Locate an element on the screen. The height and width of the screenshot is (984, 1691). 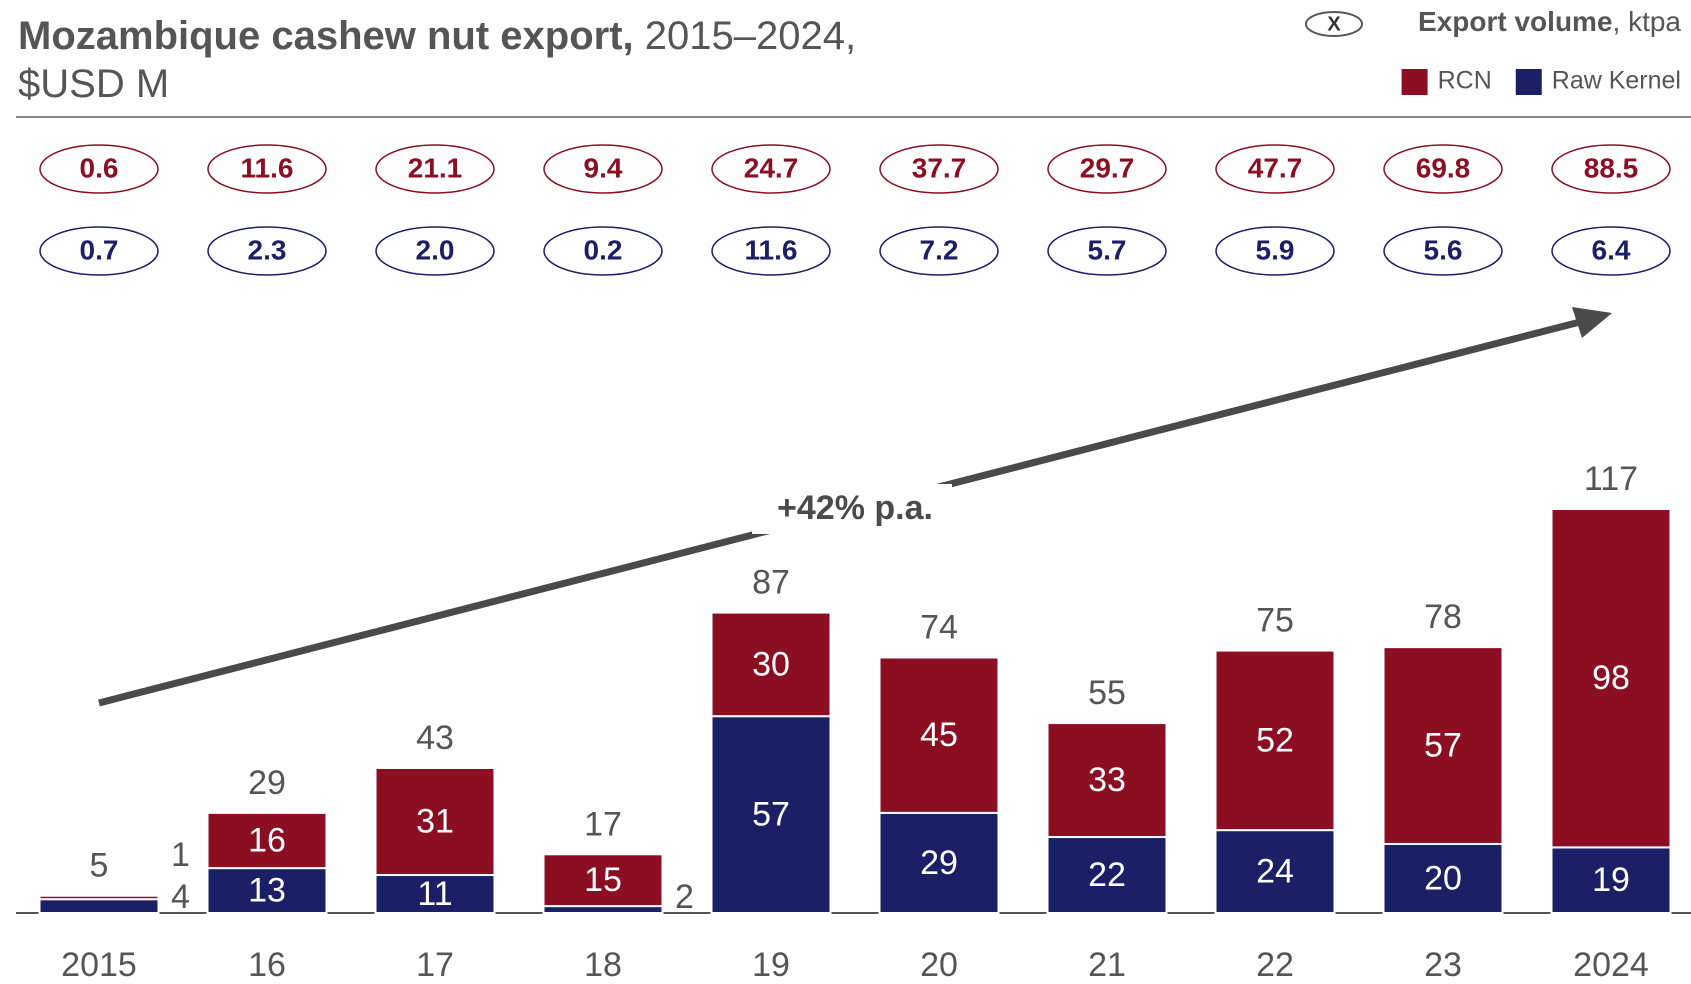
x-tick-label: 21 is located at coordinates (1107, 965).